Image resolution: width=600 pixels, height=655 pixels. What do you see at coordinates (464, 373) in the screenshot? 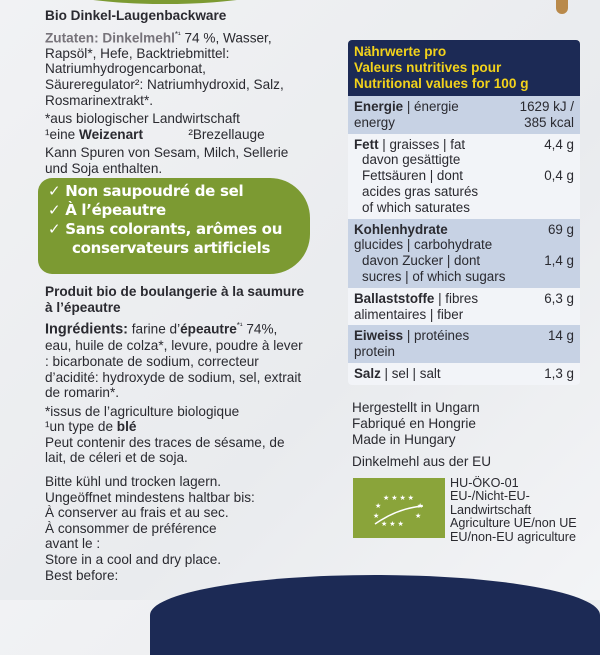
I see `row-salt: Salz | sel | salt 1,3 g` at bounding box center [464, 373].